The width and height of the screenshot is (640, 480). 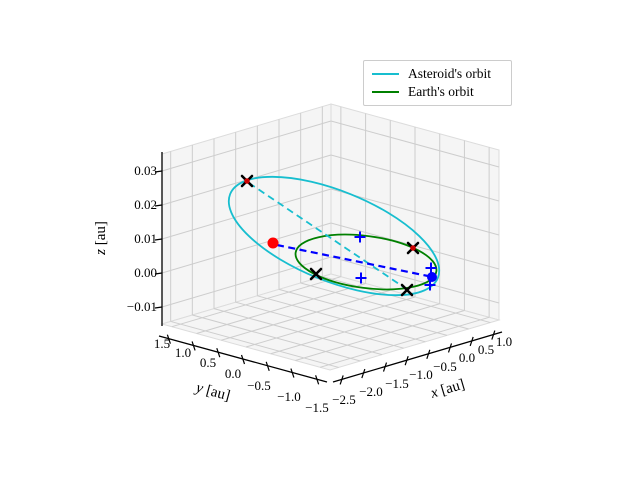 I want to click on legend: Asteroid's orbit Earth's orbit, so click(x=437, y=83).